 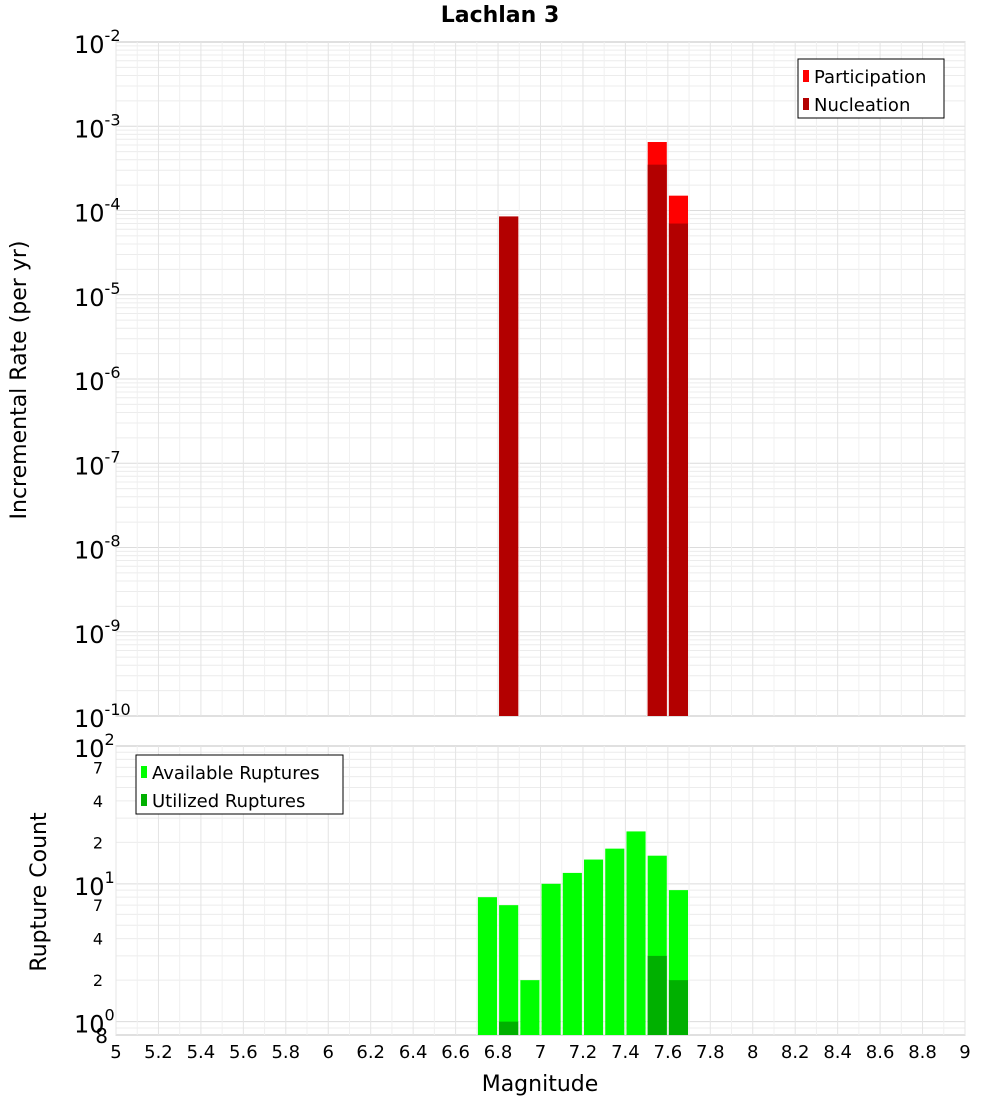 I want to click on x-tick-label: 7, so click(x=540, y=1052).